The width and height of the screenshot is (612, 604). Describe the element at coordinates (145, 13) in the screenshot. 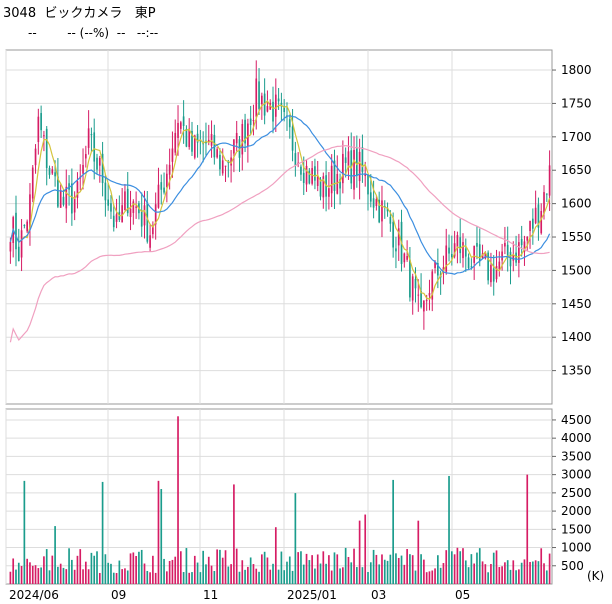

I see `market-label: 東P` at that location.